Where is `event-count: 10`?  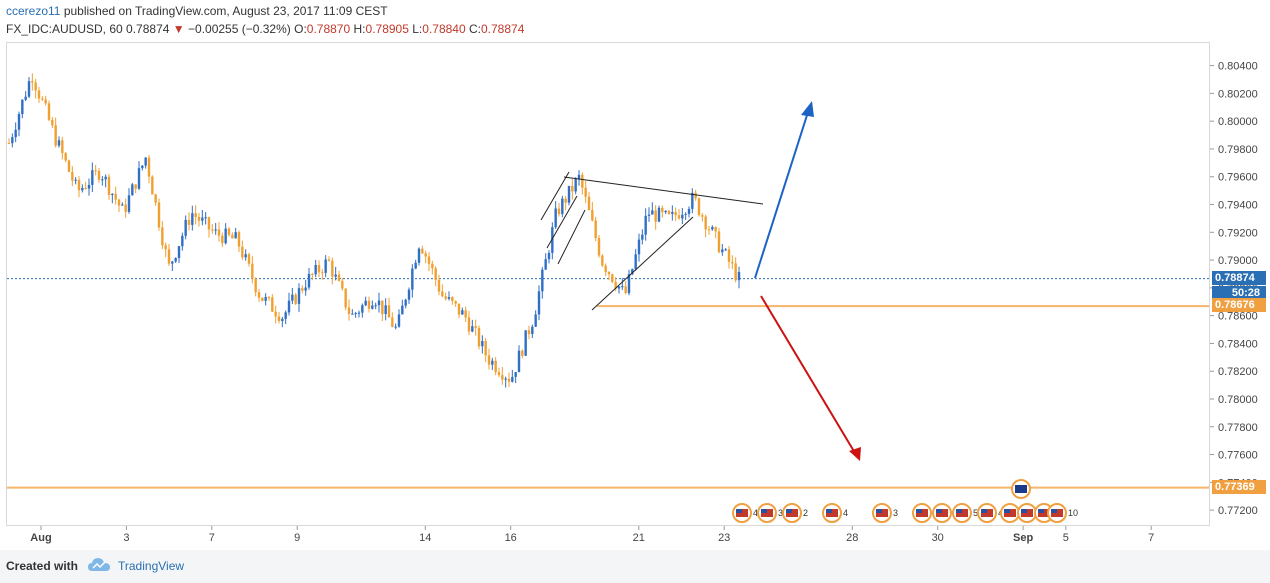 event-count: 10 is located at coordinates (1073, 513).